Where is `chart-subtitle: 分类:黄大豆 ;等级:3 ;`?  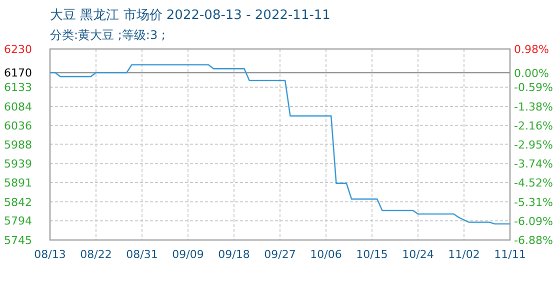 chart-subtitle: 分类:黄大豆 ;等级:3 ; is located at coordinates (108, 35).